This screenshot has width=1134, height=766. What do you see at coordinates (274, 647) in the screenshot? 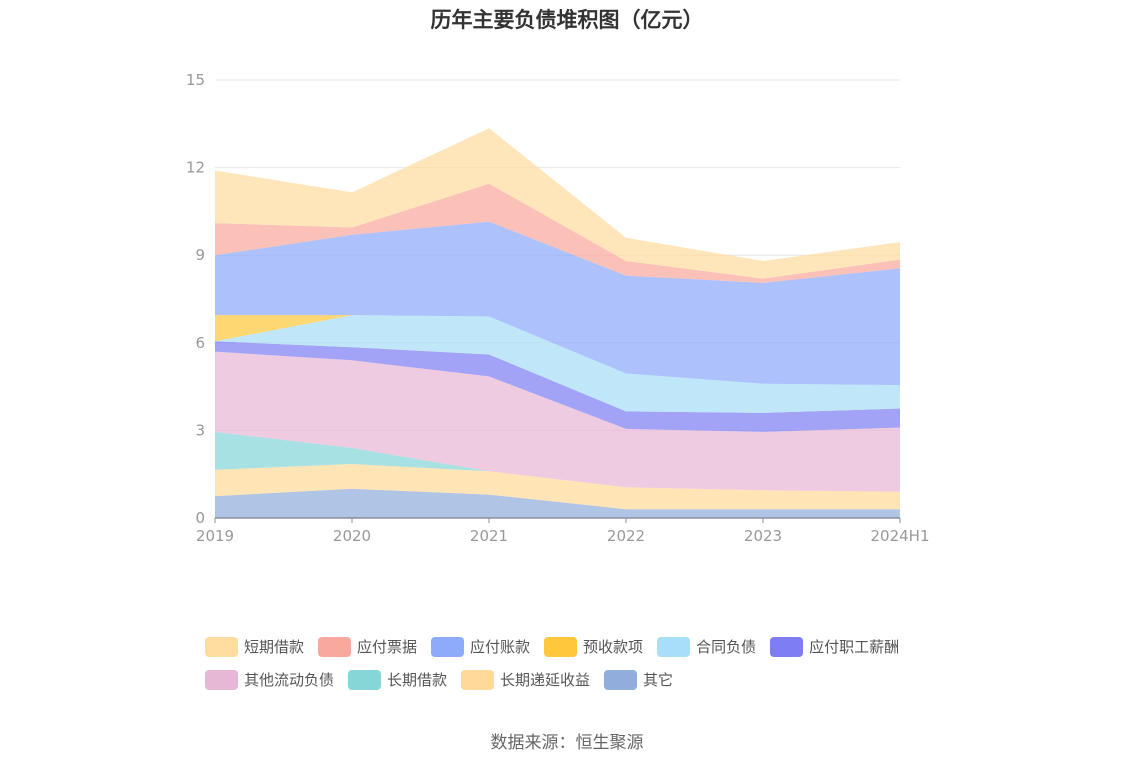
I see `legend-label: 短期借款` at bounding box center [274, 647].